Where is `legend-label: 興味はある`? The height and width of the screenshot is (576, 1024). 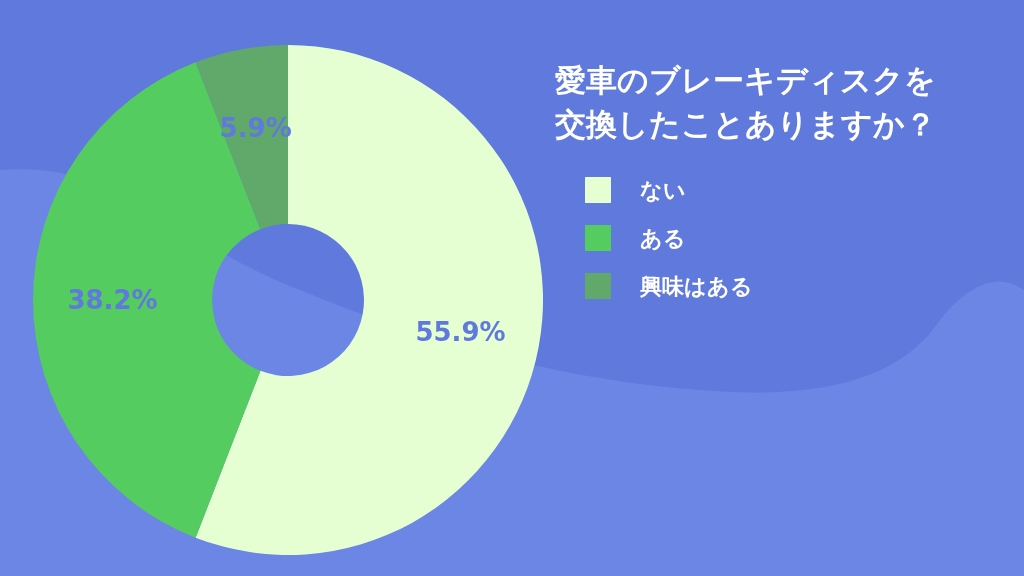
legend-label: 興味はある is located at coordinates (696, 286).